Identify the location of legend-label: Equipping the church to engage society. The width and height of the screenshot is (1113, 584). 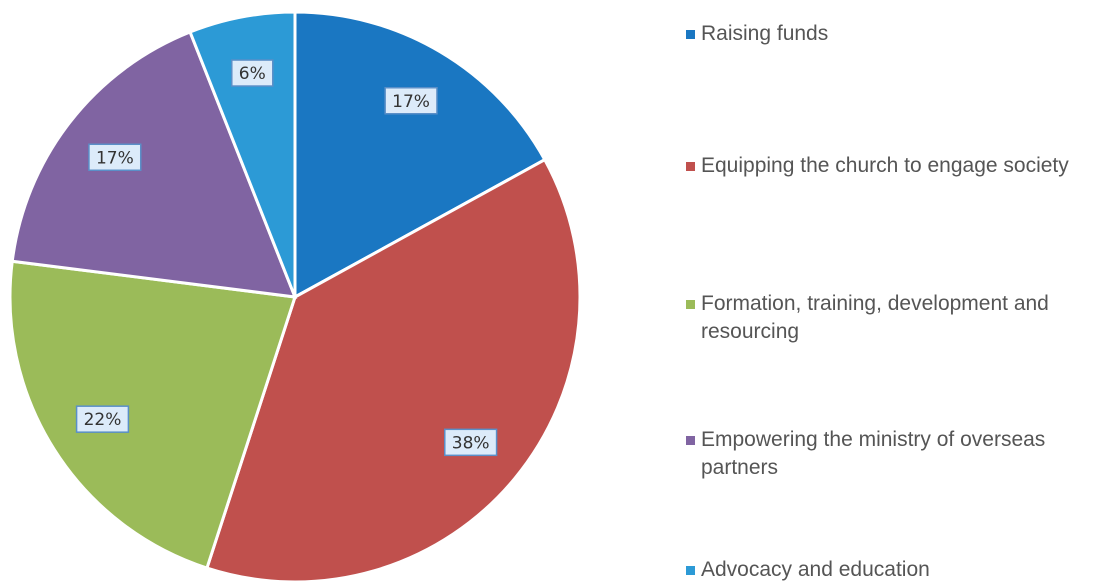
(885, 165).